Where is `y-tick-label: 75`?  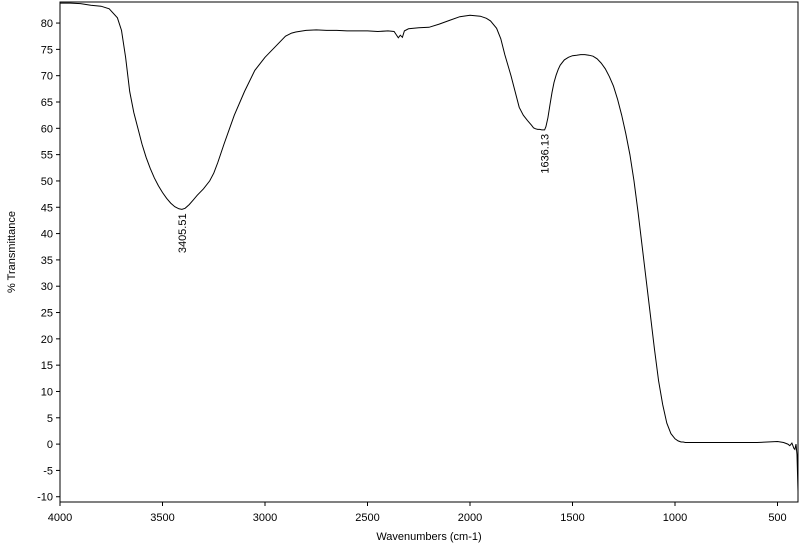 y-tick-label: 75 is located at coordinates (47, 50).